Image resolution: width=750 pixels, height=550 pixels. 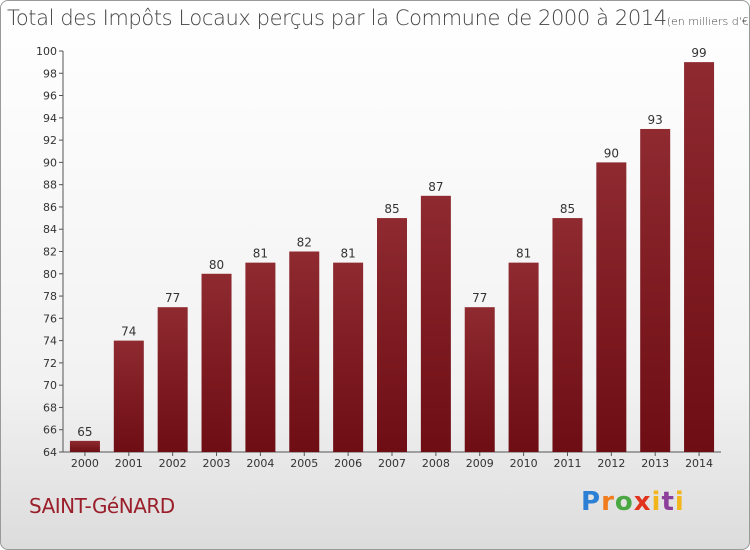 What do you see at coordinates (50, 452) in the screenshot?
I see `y-tick-label: 64` at bounding box center [50, 452].